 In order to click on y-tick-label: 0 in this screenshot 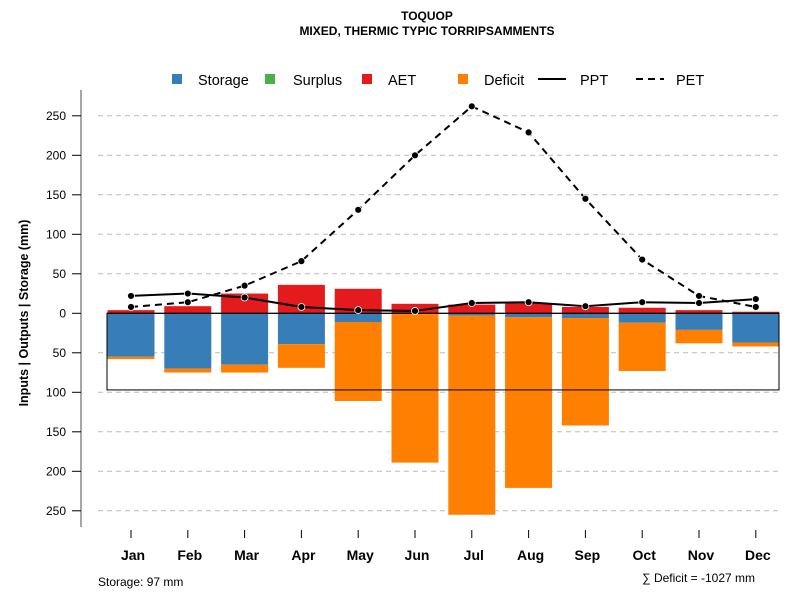, I will do `click(62, 313)`.